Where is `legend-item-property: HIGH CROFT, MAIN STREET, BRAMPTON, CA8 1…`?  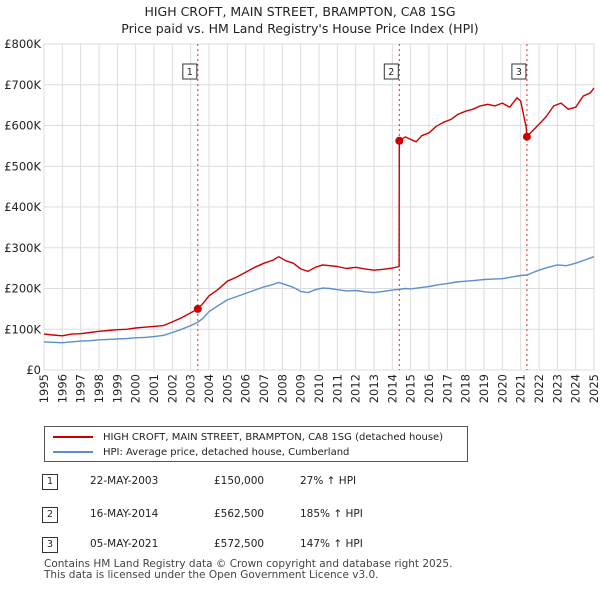 legend-item-property: HIGH CROFT, MAIN STREET, BRAMPTON, CA8 1… is located at coordinates (248, 437).